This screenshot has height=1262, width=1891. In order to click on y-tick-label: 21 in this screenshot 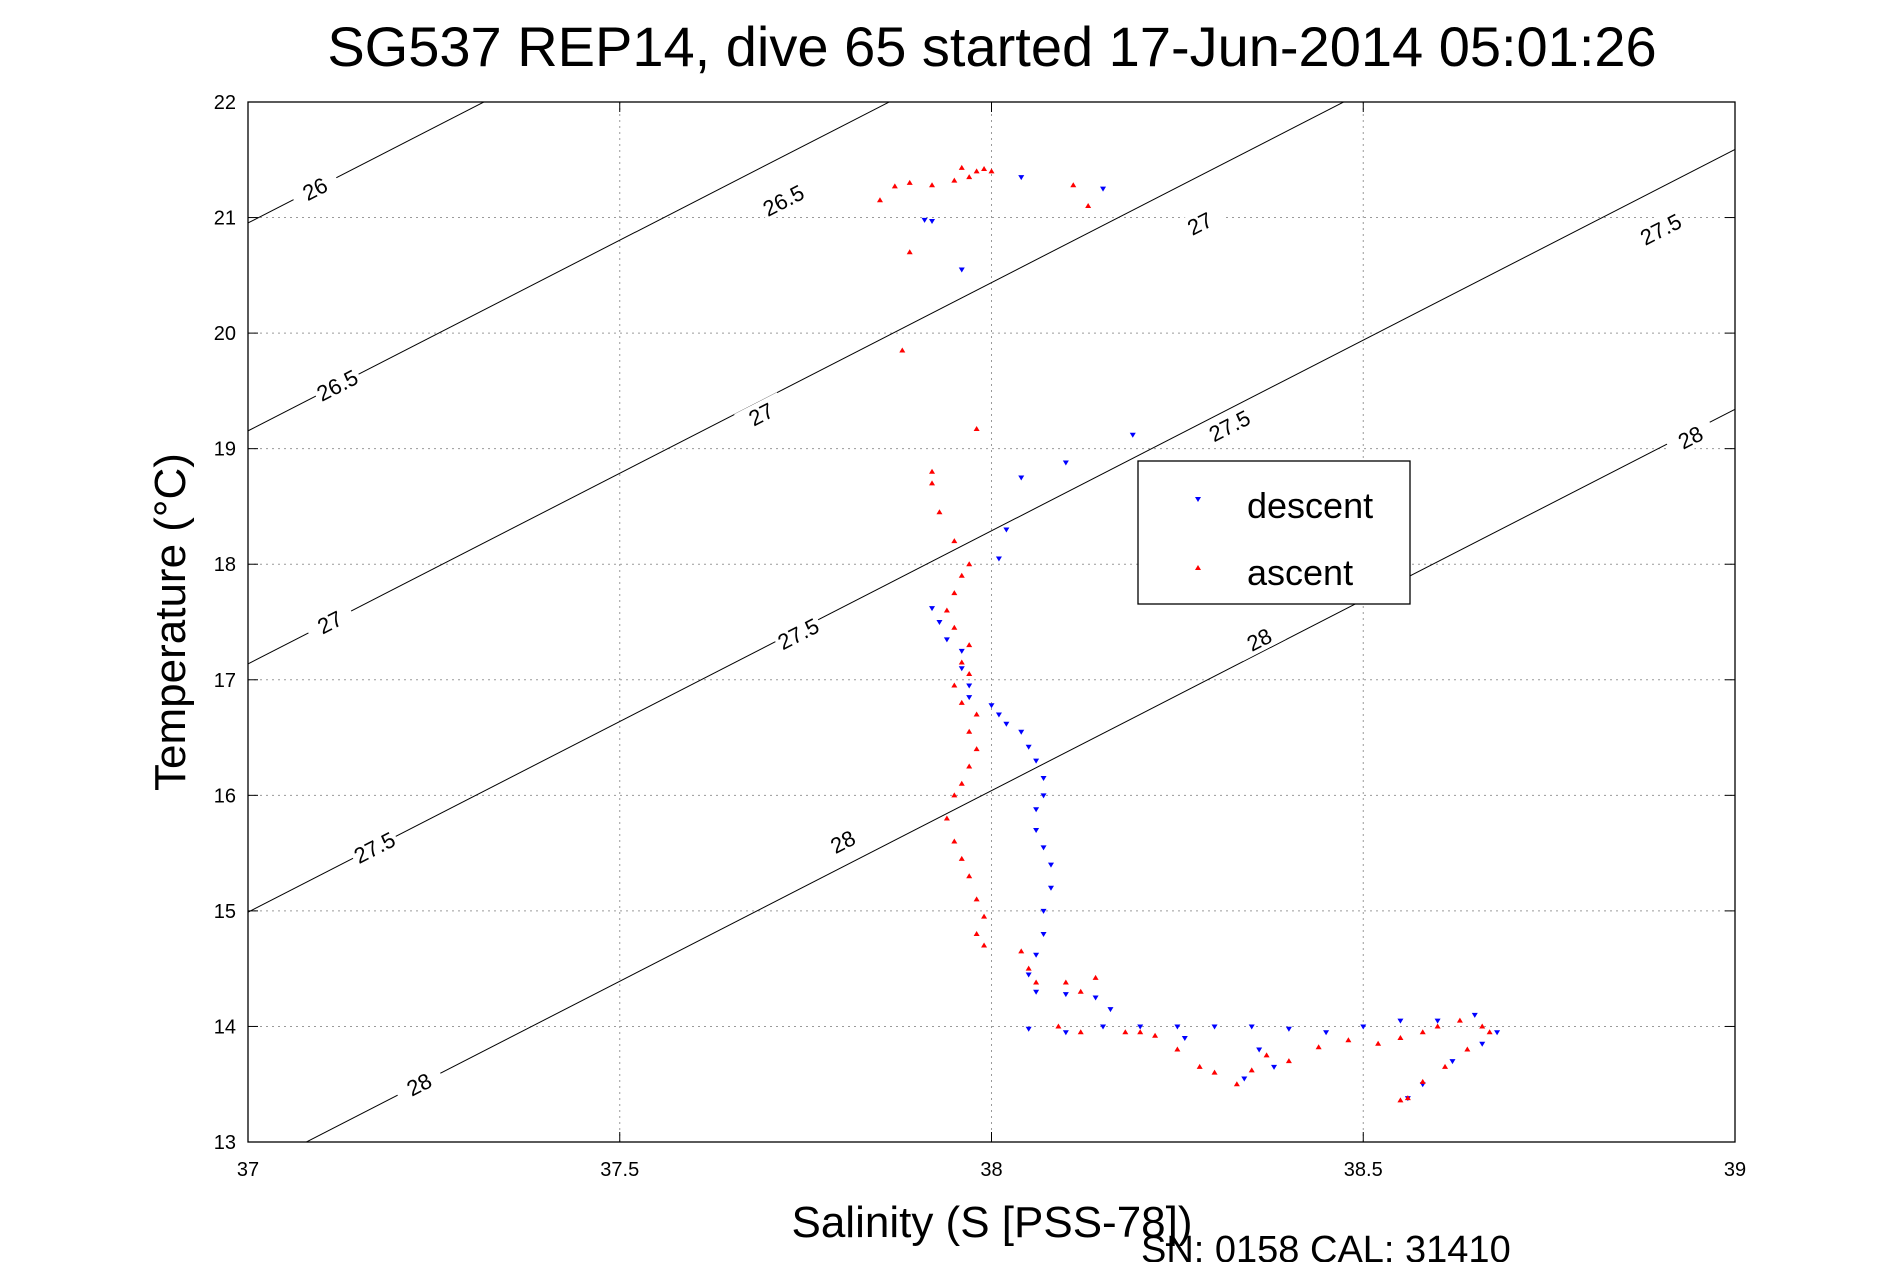, I will do `click(225, 219)`.